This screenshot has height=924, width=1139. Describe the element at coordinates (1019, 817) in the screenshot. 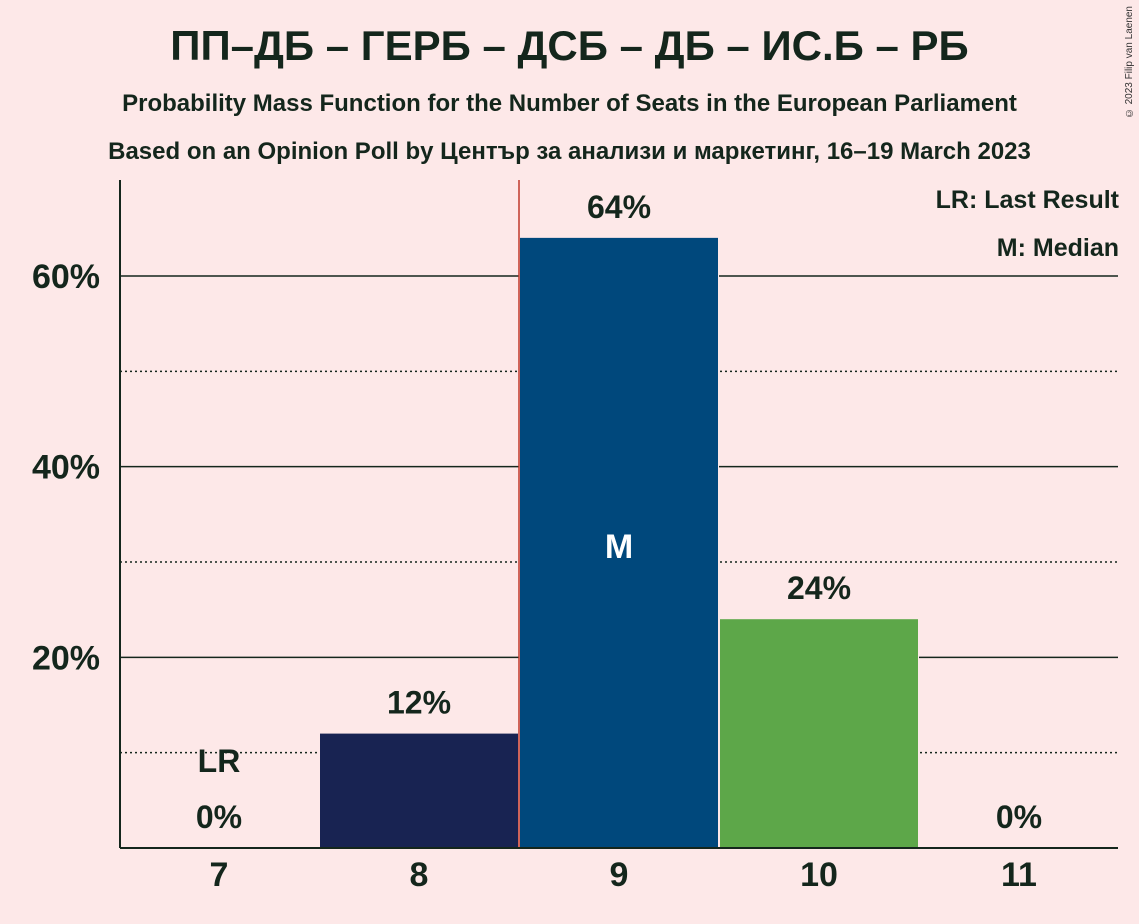

I see `value-label-11: 0%` at that location.